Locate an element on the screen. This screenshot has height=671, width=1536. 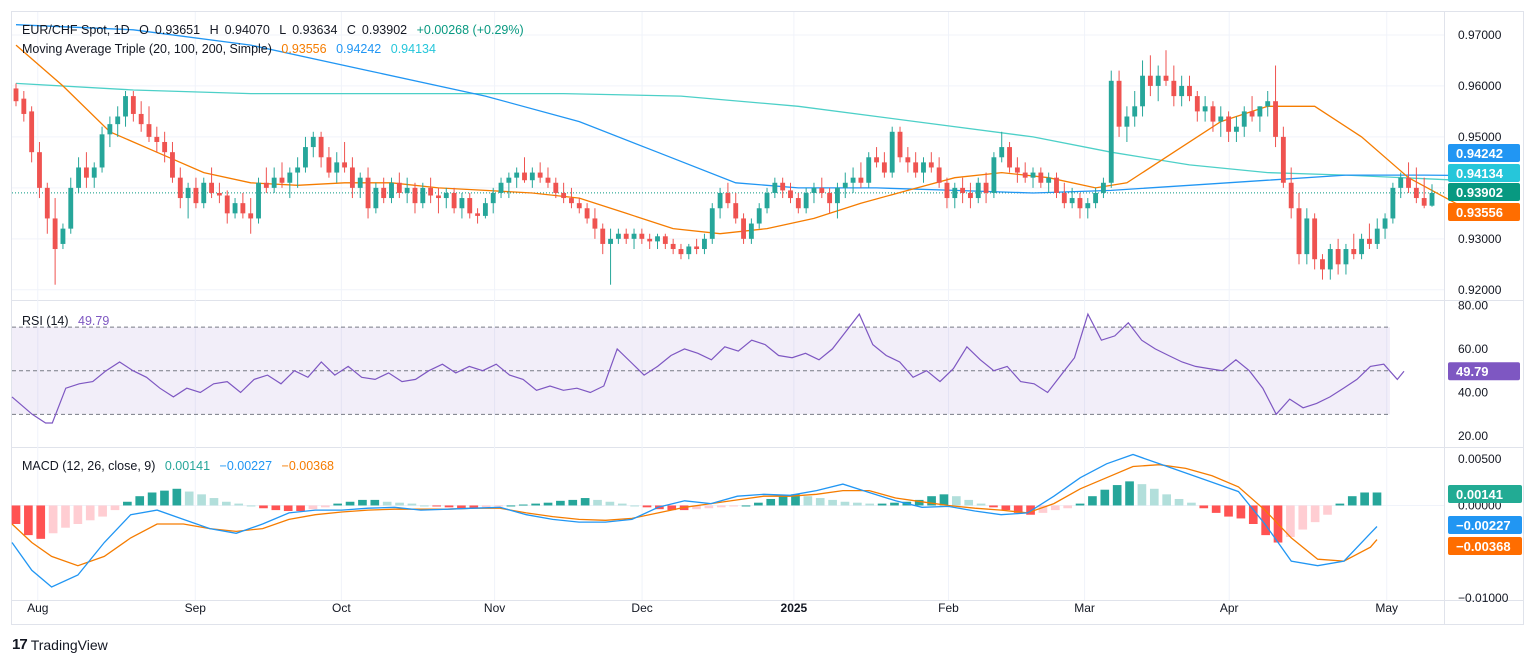
tradingview-brand: 17 TradingView is located at coordinates (60, 644).